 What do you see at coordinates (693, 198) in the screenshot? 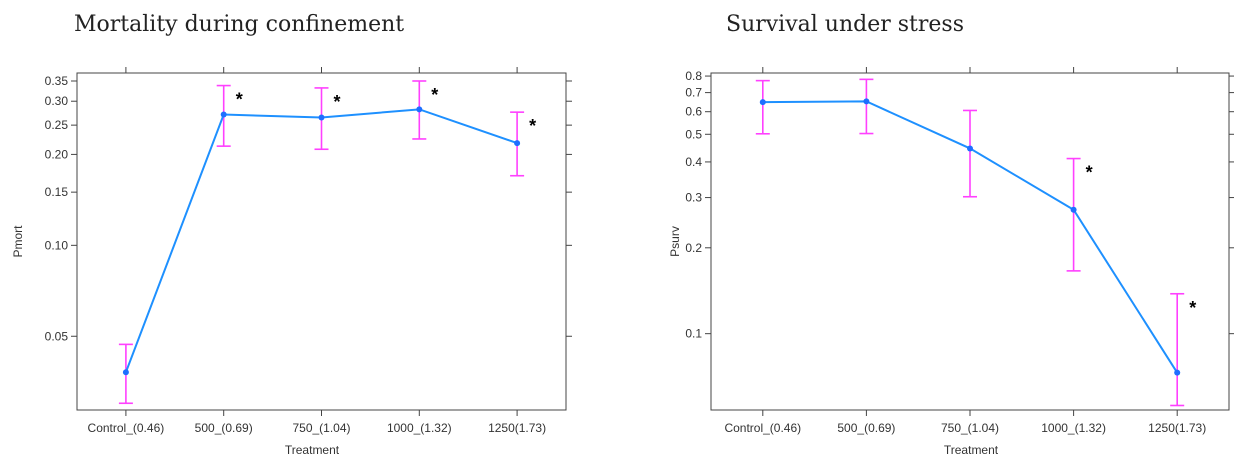
I see `y-tick-label: 0.3` at bounding box center [693, 198].